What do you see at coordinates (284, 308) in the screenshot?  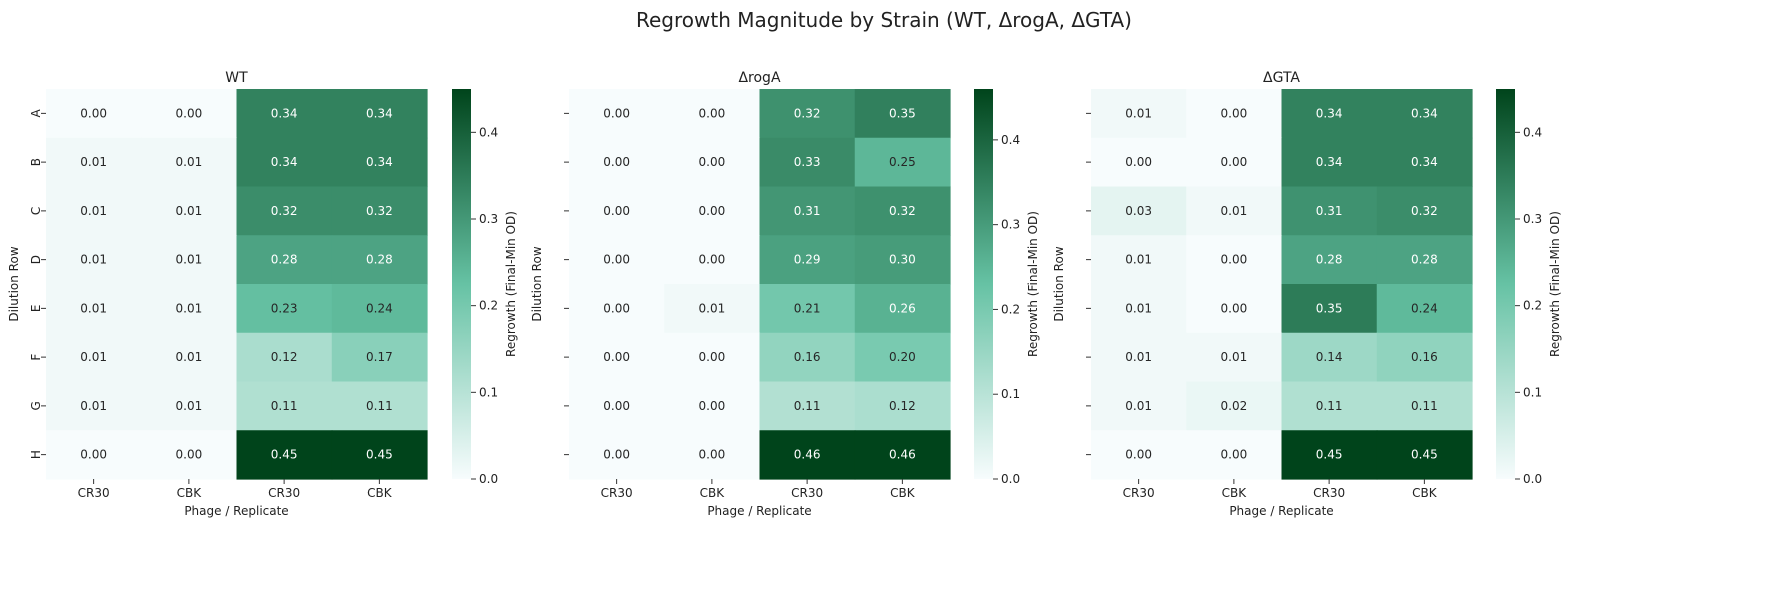 I see `cell-value-label: 0.23` at bounding box center [284, 308].